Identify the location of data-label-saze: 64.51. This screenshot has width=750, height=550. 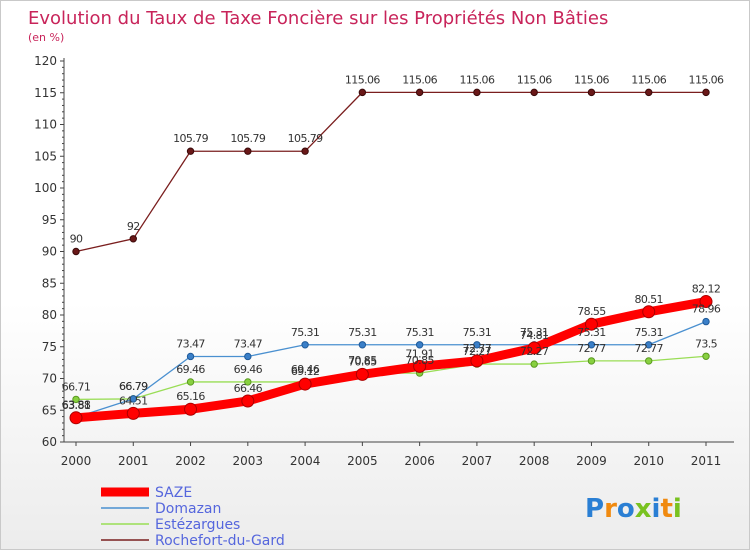
(133, 400).